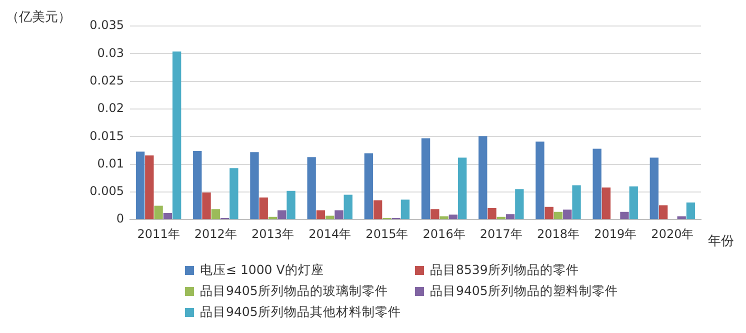  I want to click on x-tick-label: 2017年, so click(501, 233).